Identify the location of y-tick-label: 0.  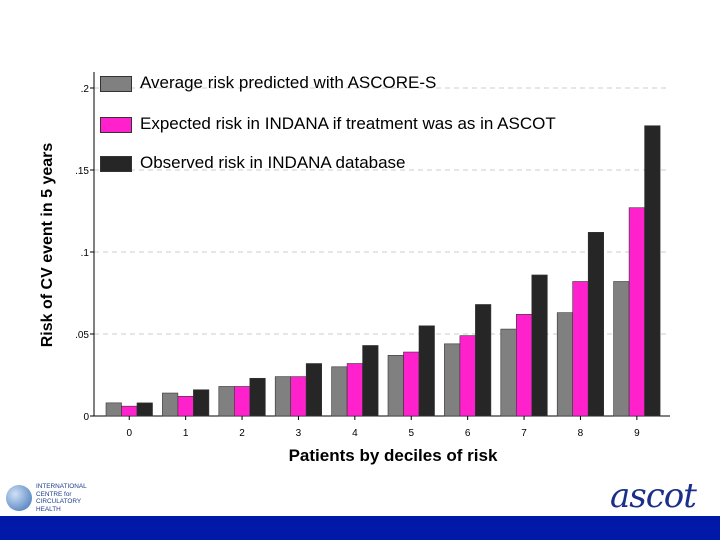
(86, 417).